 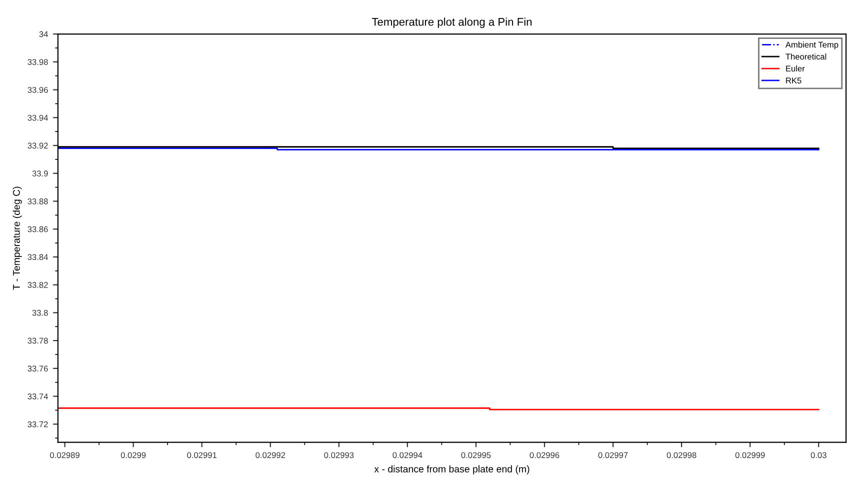 I want to click on x-tick-label: 0.02998, so click(x=681, y=455).